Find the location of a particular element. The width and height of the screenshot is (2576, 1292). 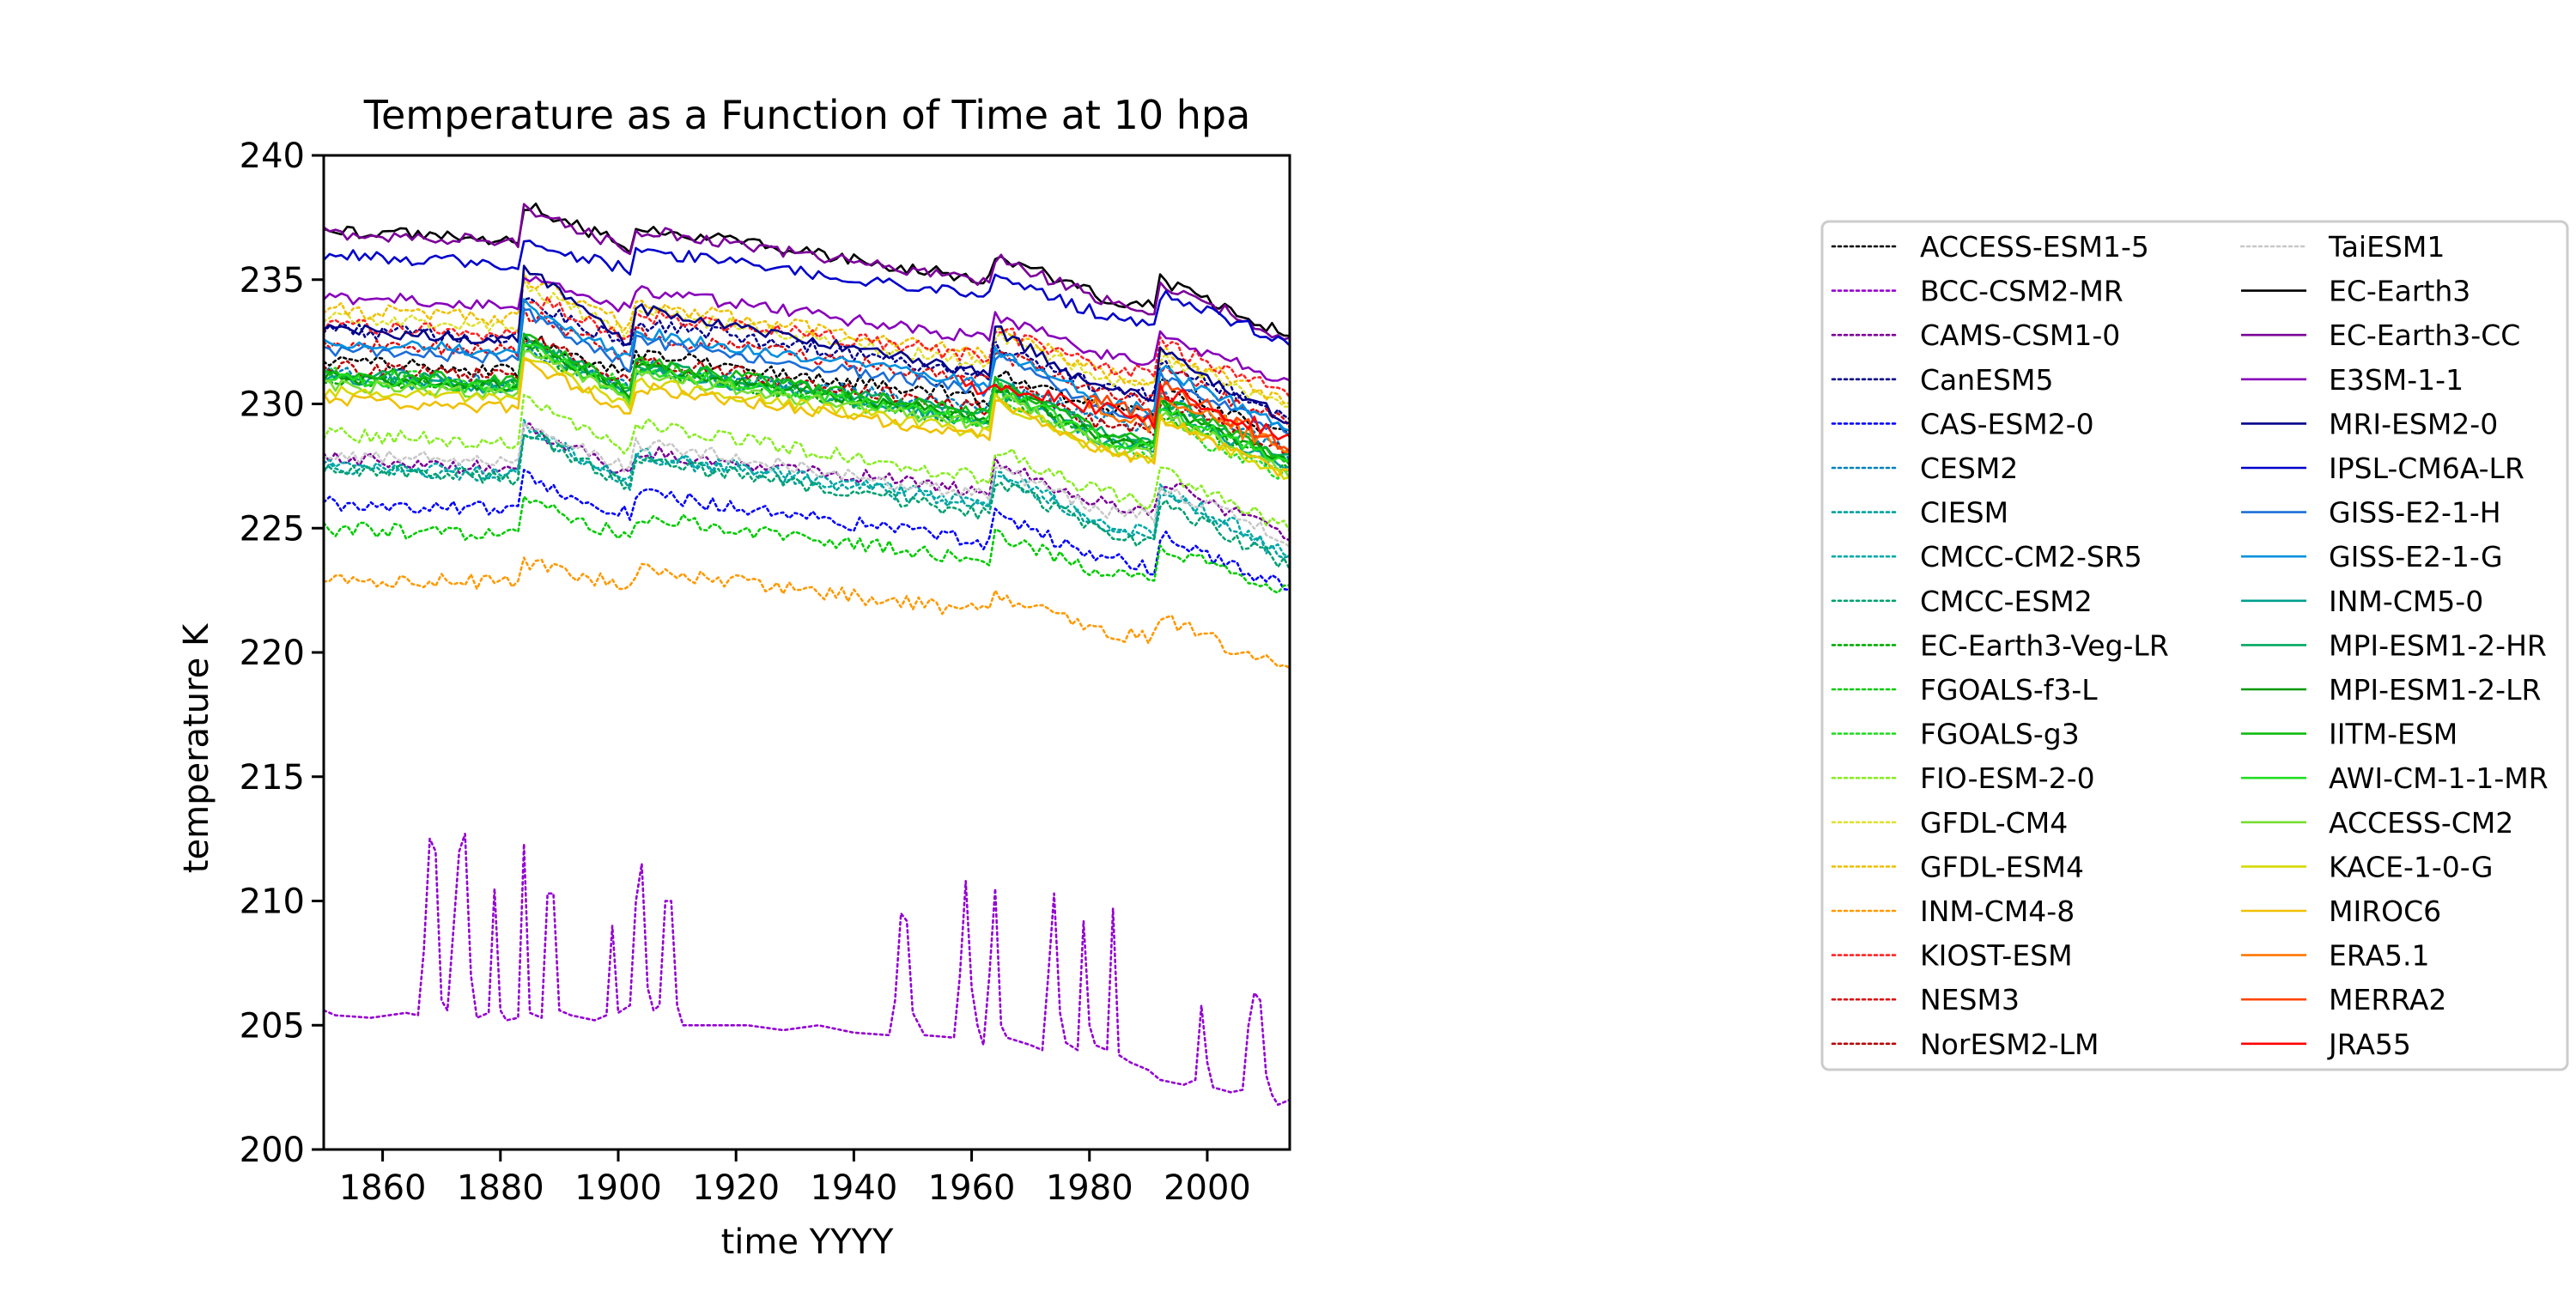

y-axis-label: temperature K is located at coordinates (197, 747).